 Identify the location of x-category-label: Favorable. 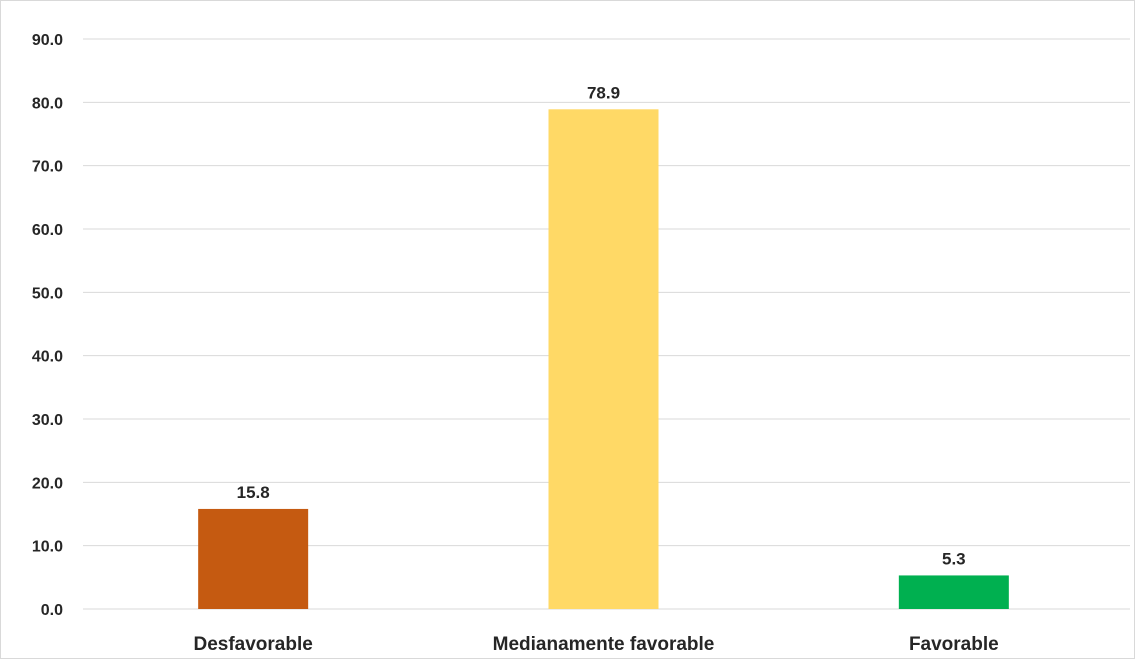
(954, 644).